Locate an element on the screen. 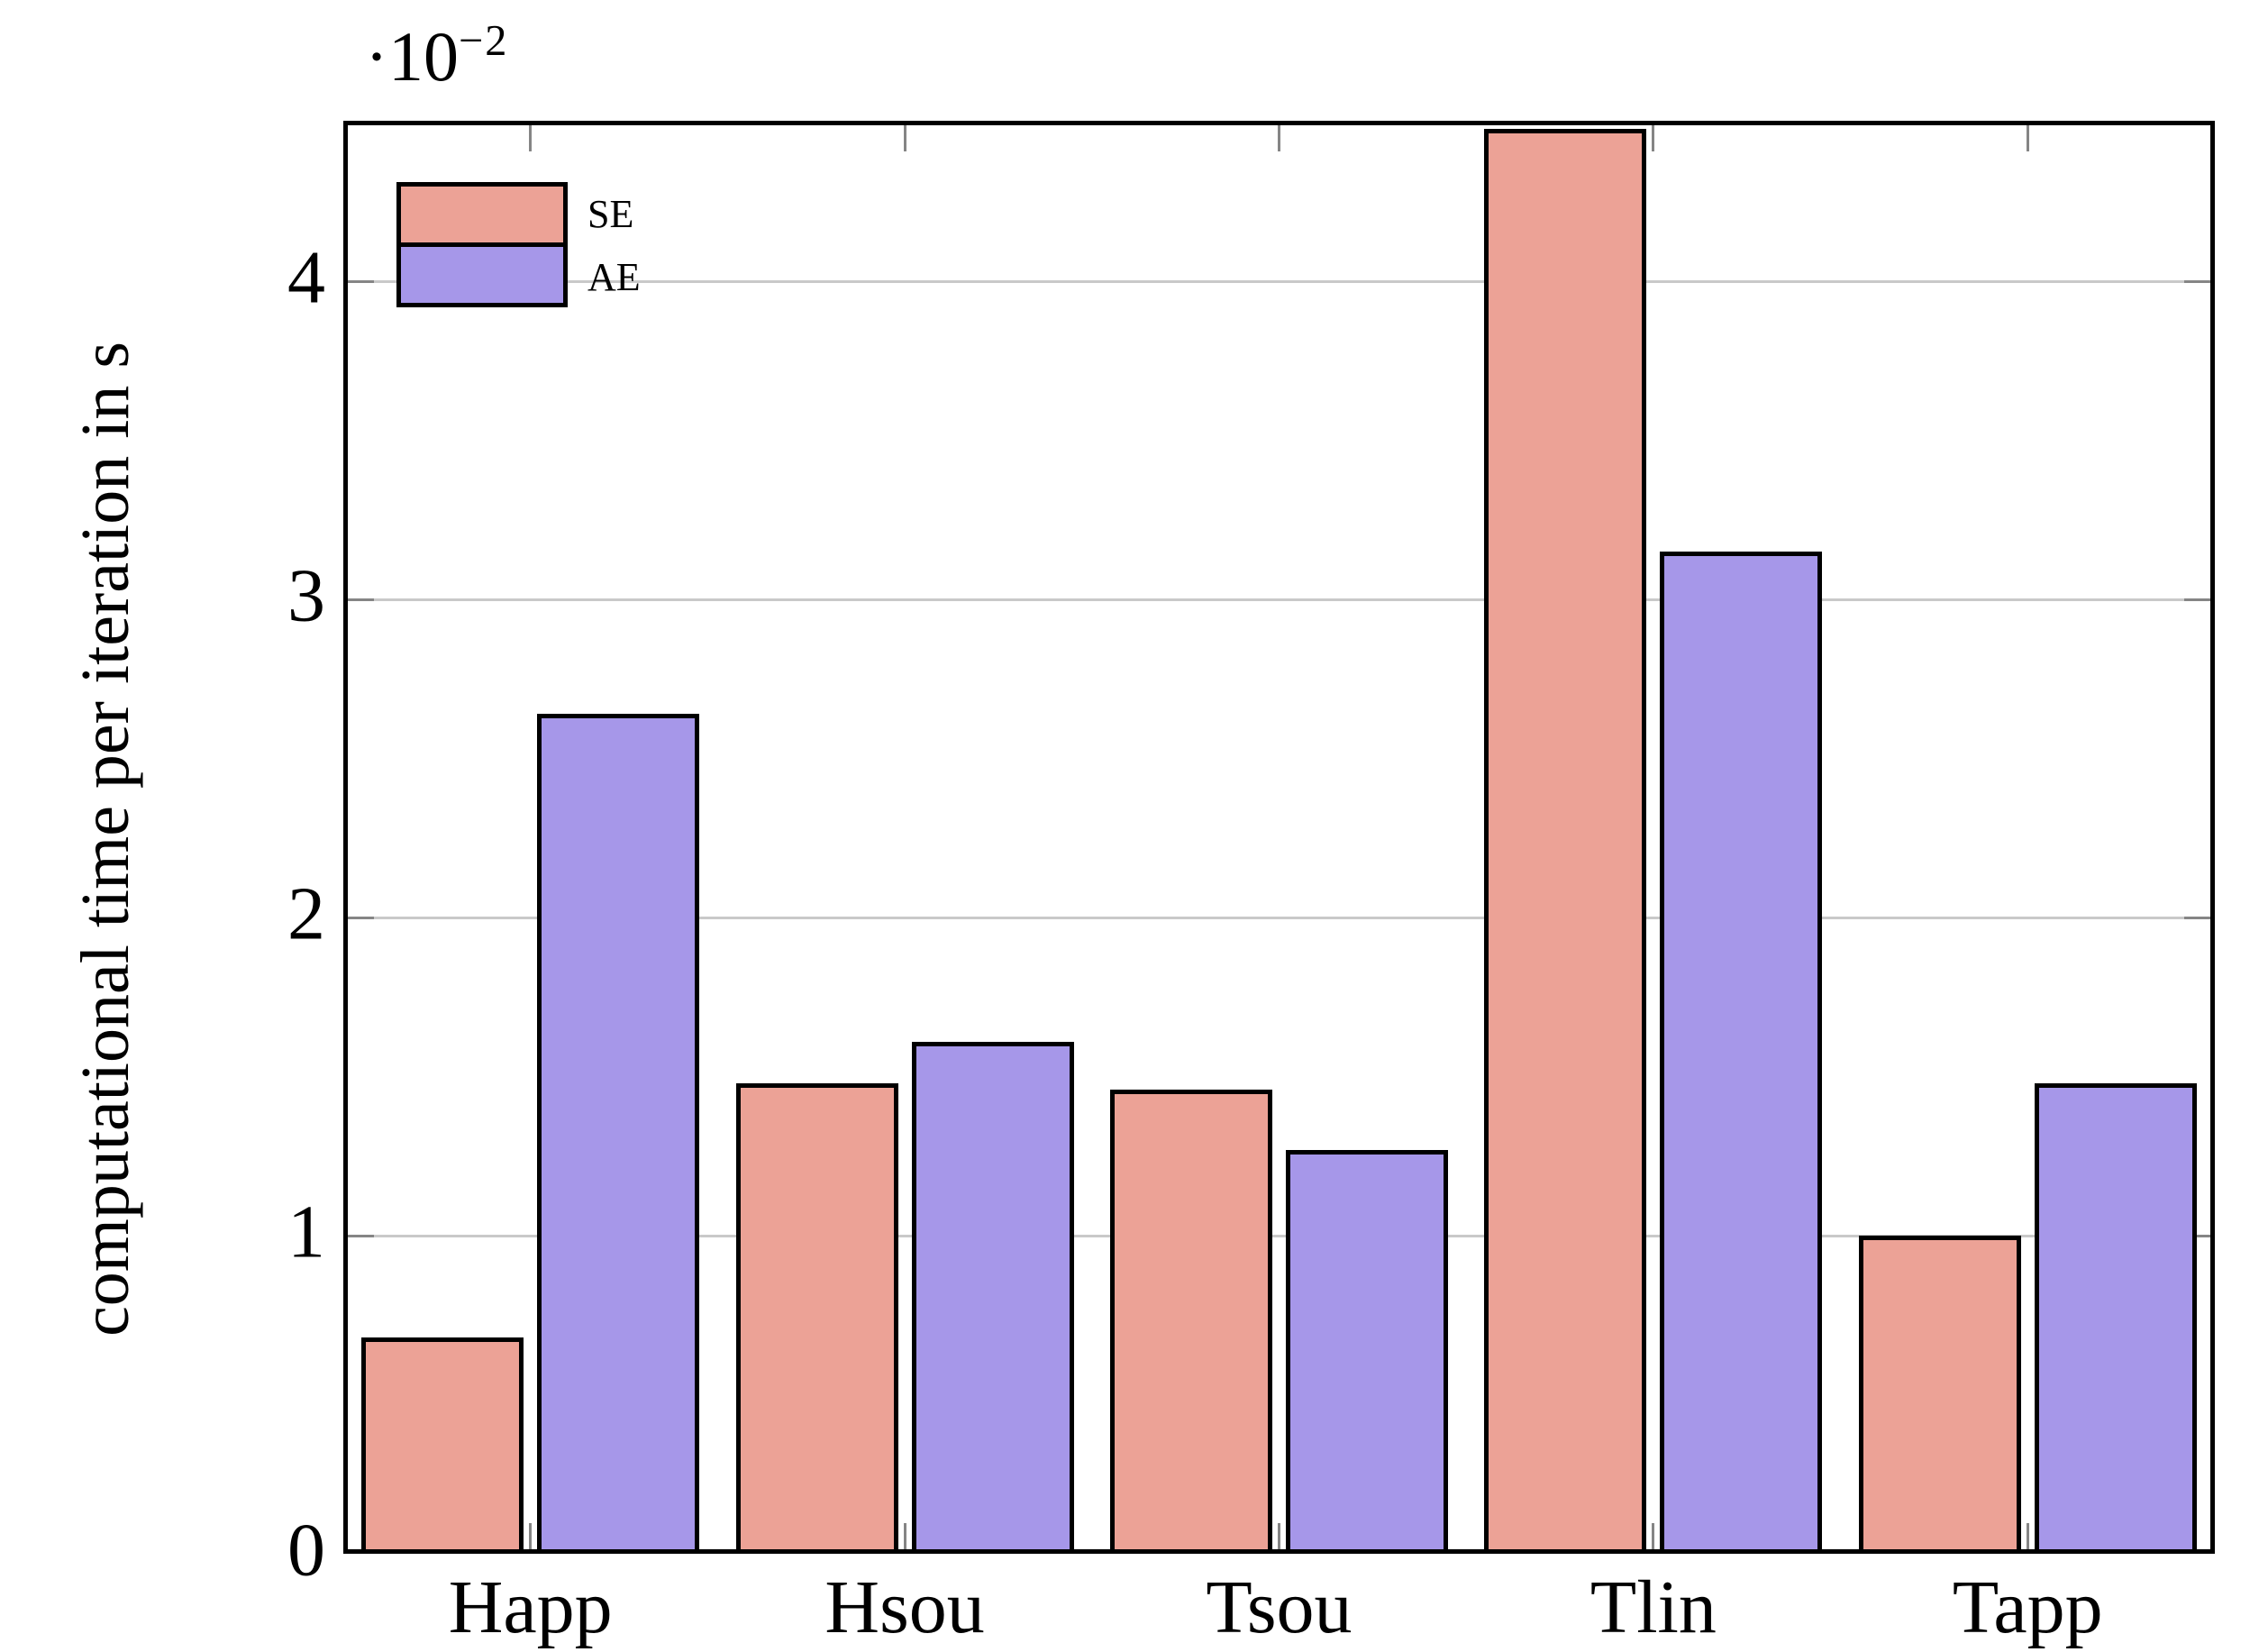 The width and height of the screenshot is (2268, 1652). legend-label-ae: AE is located at coordinates (614, 277).